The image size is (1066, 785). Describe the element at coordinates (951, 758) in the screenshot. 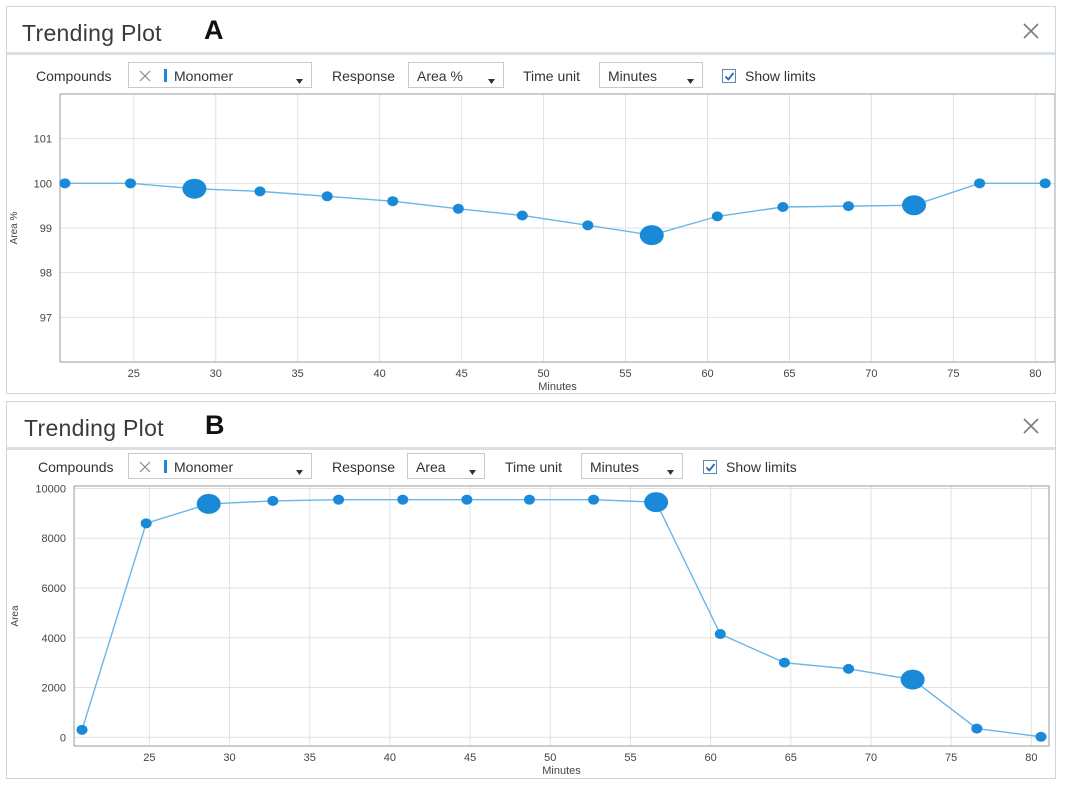

I see `x-tick-label: 75` at that location.